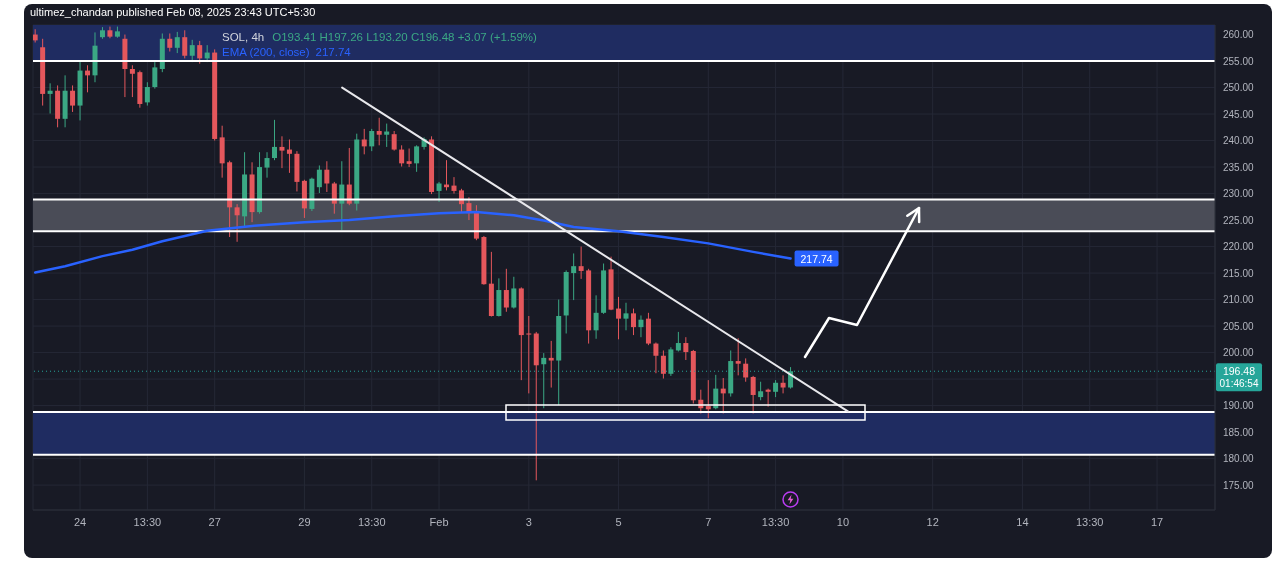 This screenshot has width=1280, height=571. What do you see at coordinates (843, 521) in the screenshot?
I see `x-tick-label: 10` at bounding box center [843, 521].